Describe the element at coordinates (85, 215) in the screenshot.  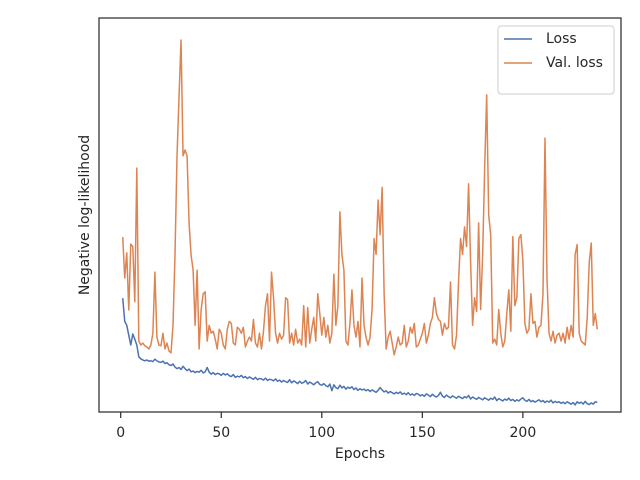
I see `y-axis-label: Negative log-likelihood` at that location.